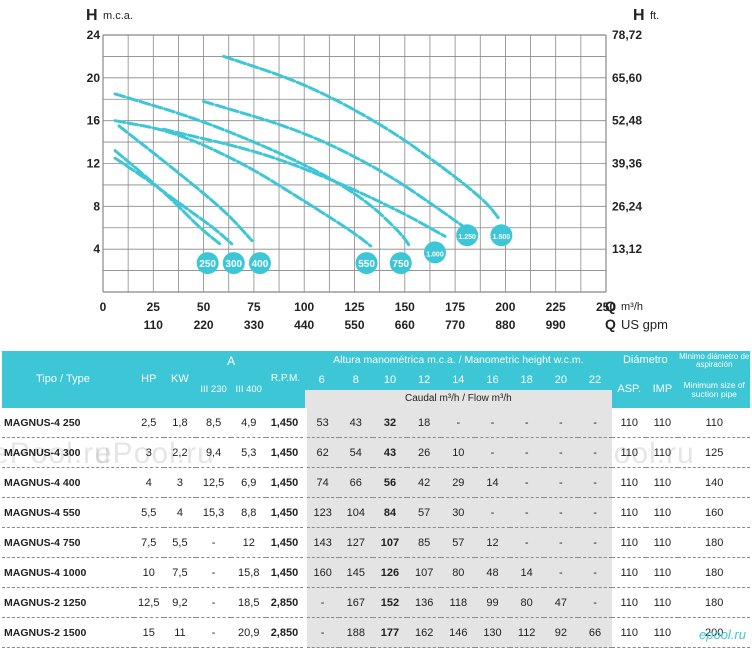 The height and width of the screenshot is (648, 752). What do you see at coordinates (214, 512) in the screenshot?
I see `amp-230-value: 15,3` at bounding box center [214, 512].